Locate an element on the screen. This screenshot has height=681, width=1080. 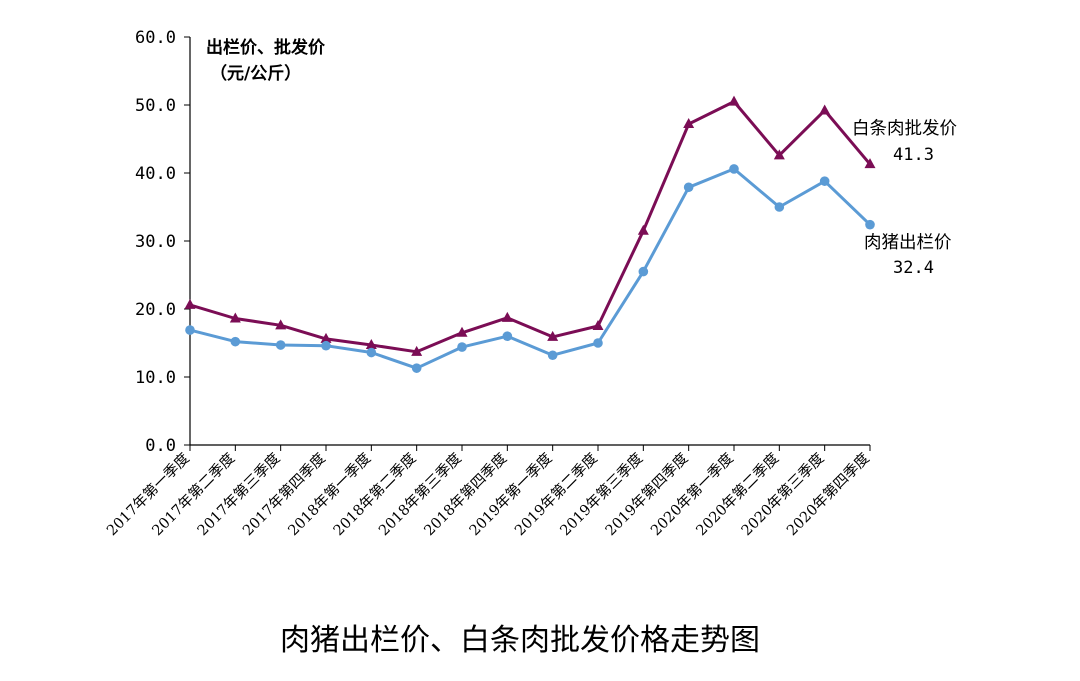
series-value-wholesale: 41.3 is located at coordinates (913, 155).